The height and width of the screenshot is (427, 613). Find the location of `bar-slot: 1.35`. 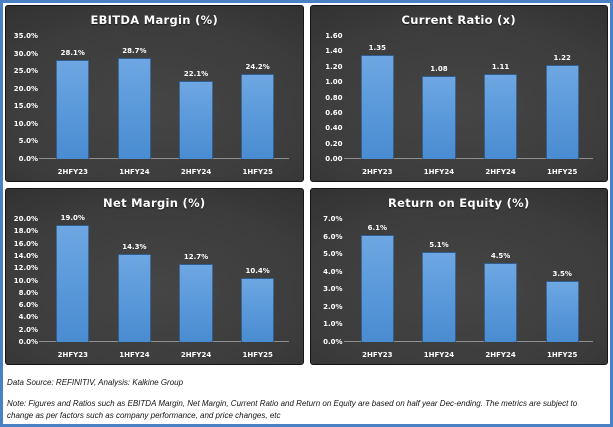

bar-slot: 1.35 is located at coordinates (378, 97).